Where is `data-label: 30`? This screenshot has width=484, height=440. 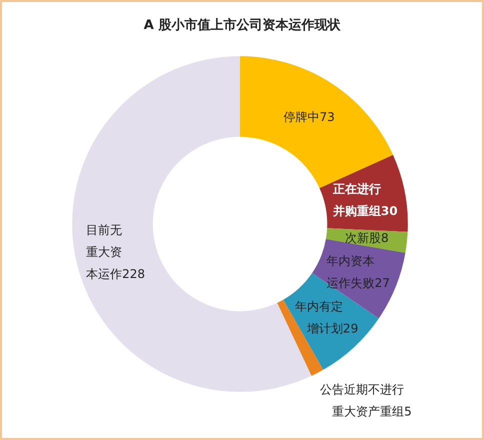 data-label: 30 is located at coordinates (389, 211).